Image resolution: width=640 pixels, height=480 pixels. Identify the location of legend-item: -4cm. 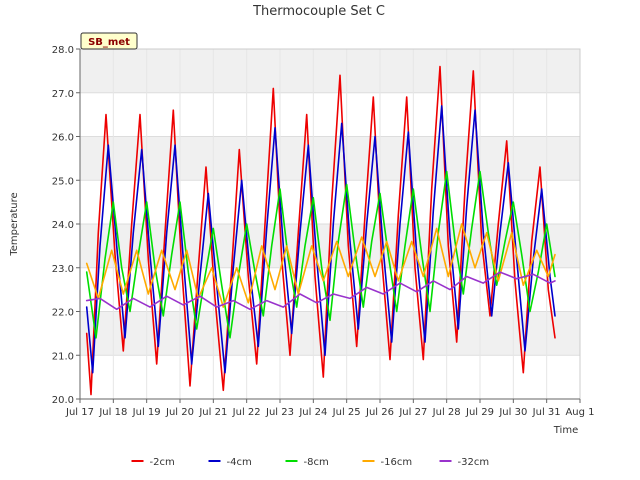
(230, 462).